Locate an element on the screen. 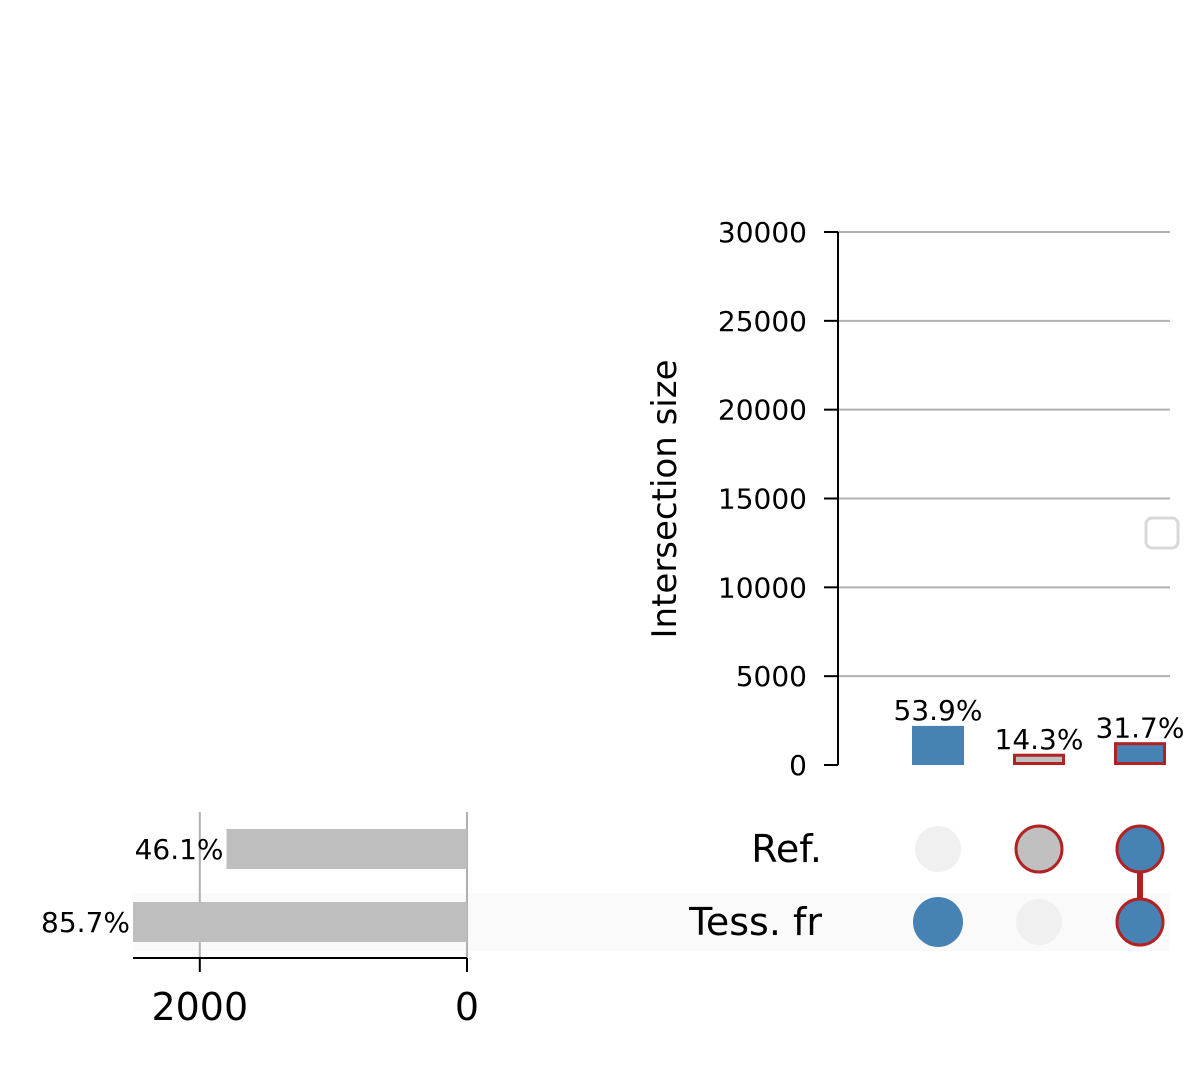 This screenshot has width=1200, height=1066. intersection-bars: 53.9% 14.3% 31.7% is located at coordinates (1039, 729).